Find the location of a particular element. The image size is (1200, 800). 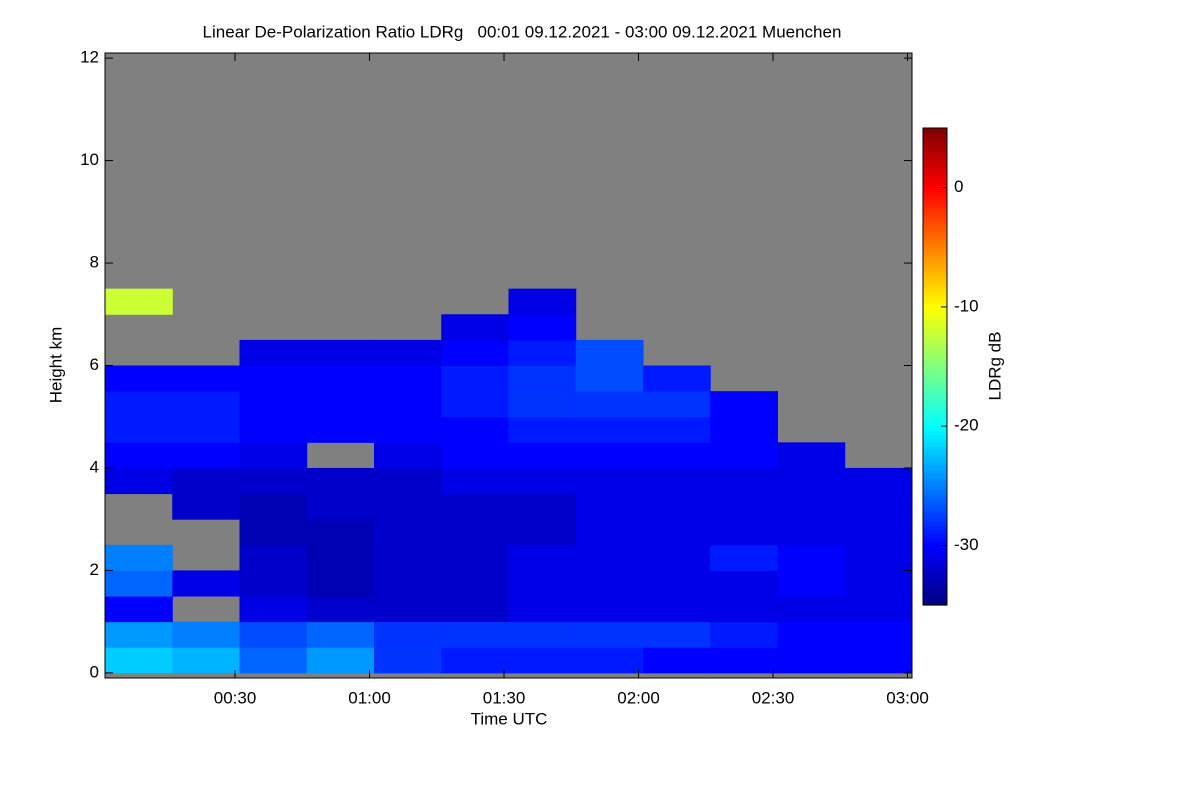

x-tick-label: 01:30 is located at coordinates (504, 697).